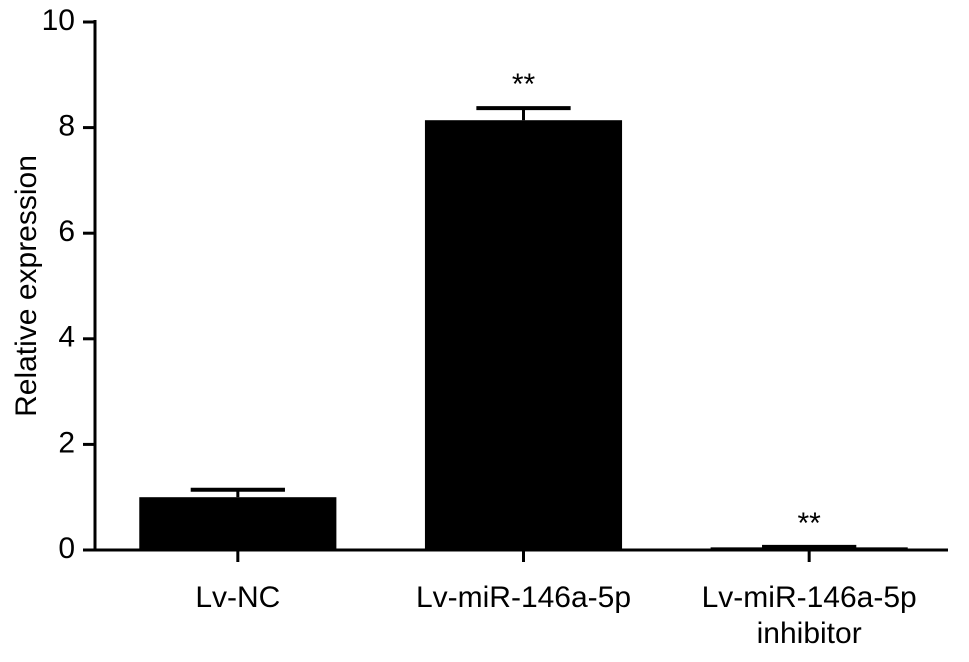 The width and height of the screenshot is (969, 662). Describe the element at coordinates (26, 286) in the screenshot. I see `y-axis-label: Relative expression` at that location.